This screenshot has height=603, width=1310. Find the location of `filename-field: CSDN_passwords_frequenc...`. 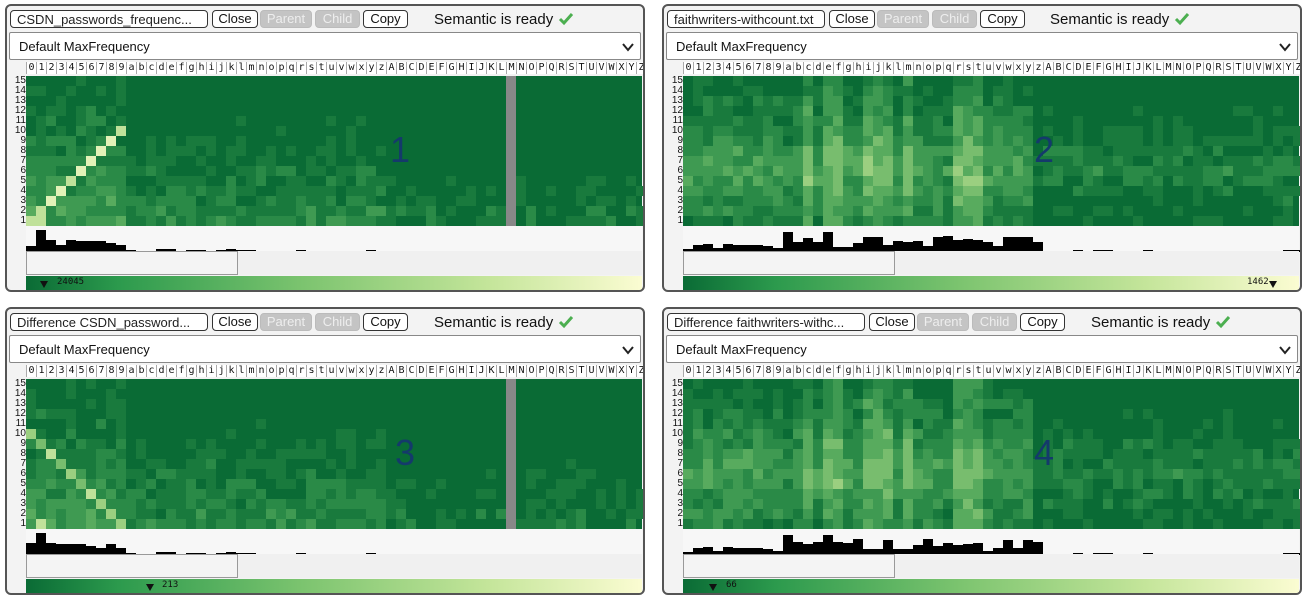

filename-field: CSDN_passwords_frequenc... is located at coordinates (109, 19).